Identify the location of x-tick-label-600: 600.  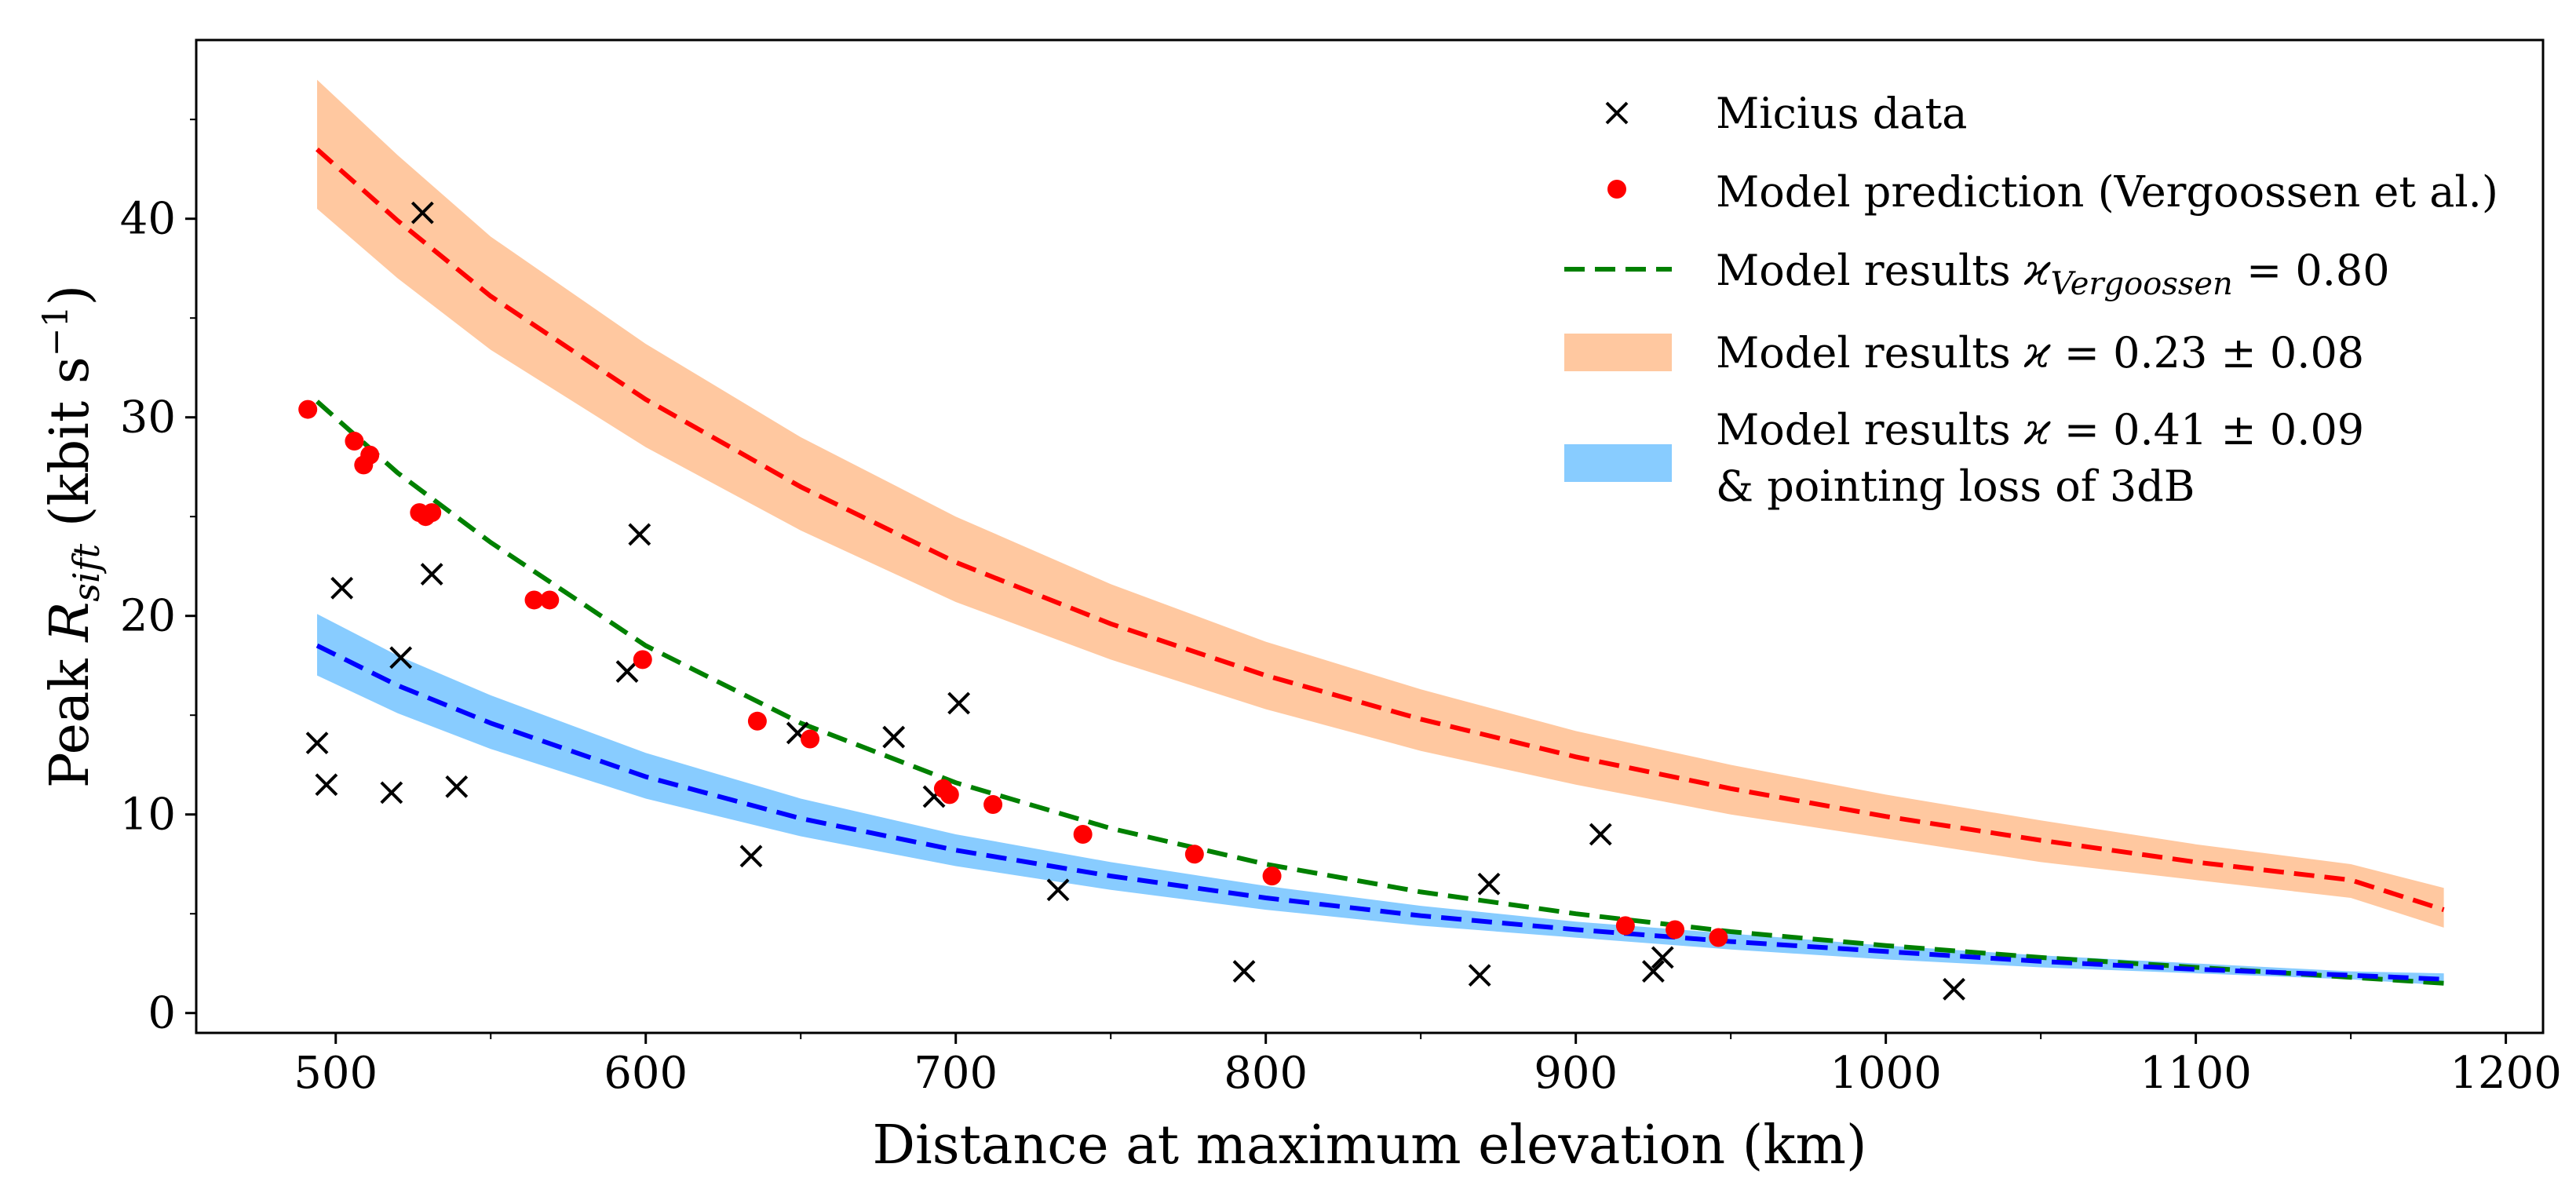
(646, 1074).